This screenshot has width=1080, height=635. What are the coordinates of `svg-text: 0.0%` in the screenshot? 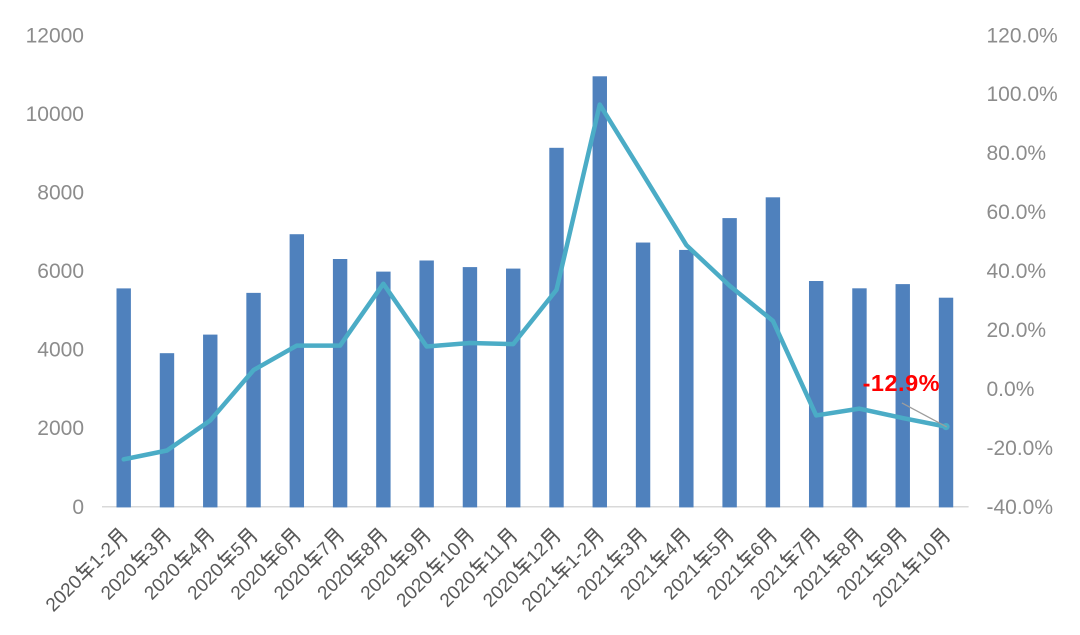 It's located at (1011, 389).